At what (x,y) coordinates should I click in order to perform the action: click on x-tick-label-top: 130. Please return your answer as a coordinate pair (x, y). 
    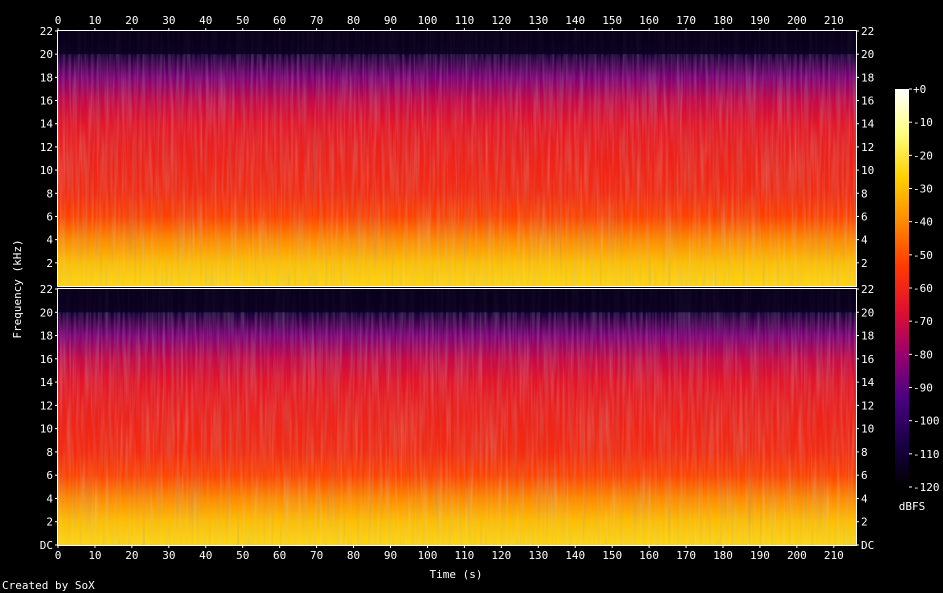
    Looking at the image, I should click on (538, 20).